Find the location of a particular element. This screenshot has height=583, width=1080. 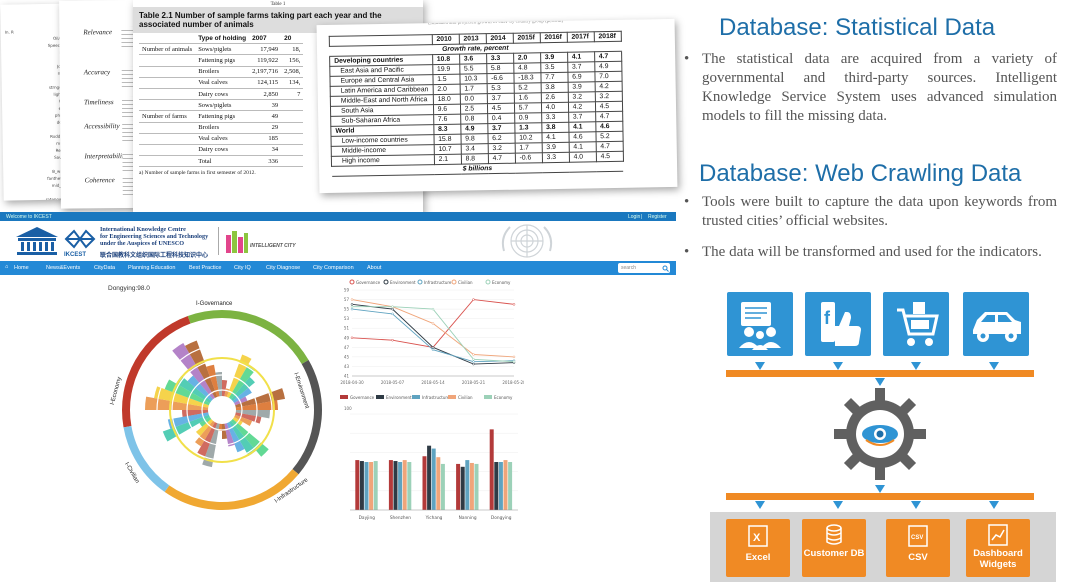

y-tick-label: 41 is located at coordinates (347, 376).